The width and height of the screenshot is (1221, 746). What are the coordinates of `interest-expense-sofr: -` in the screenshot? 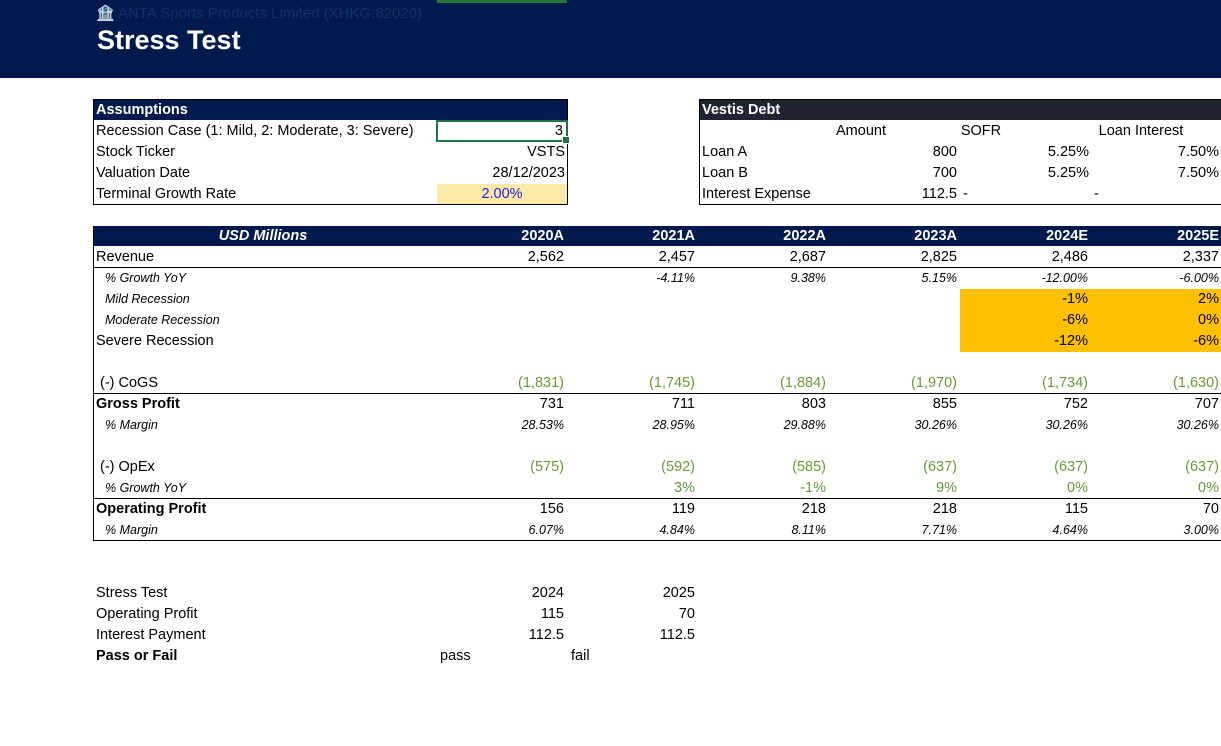 It's located at (965, 194).